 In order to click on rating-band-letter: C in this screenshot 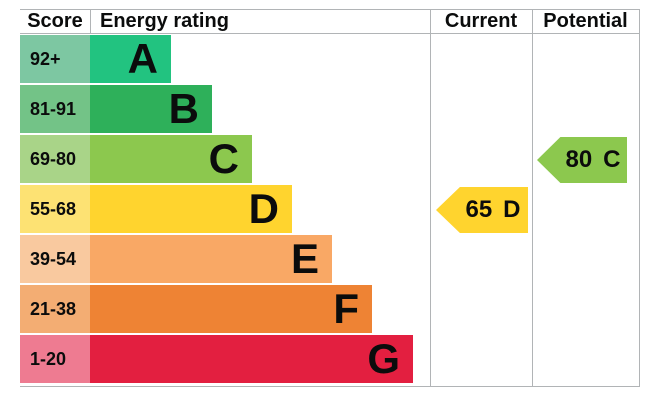, I will do `click(223, 158)`.